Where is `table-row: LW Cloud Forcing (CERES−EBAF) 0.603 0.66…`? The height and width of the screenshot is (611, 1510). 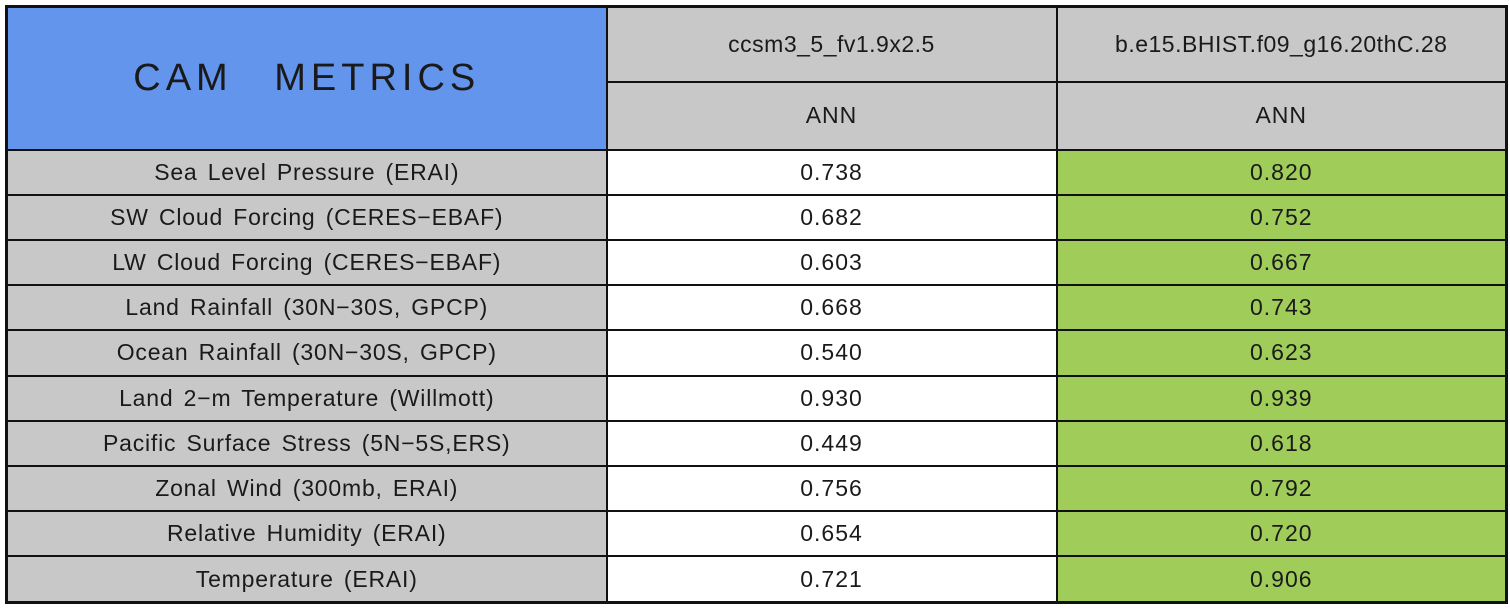
table-row: LW Cloud Forcing (CERES−EBAF) 0.603 0.66… is located at coordinates (756, 262).